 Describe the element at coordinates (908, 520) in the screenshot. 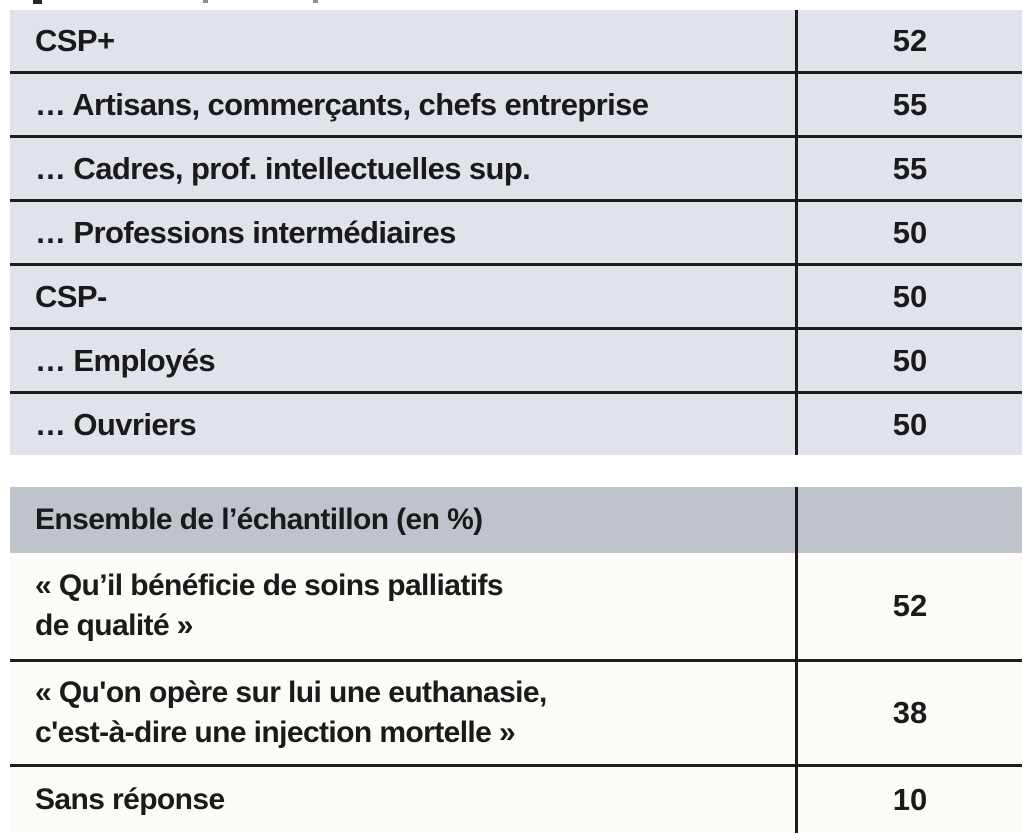

I see `table-header-value-cell` at that location.